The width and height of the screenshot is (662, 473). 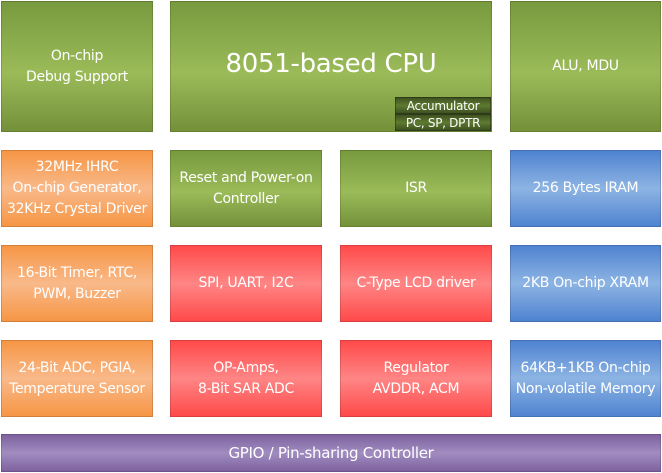 I want to click on cpu-label: 8051-based CPU, so click(x=331, y=63).